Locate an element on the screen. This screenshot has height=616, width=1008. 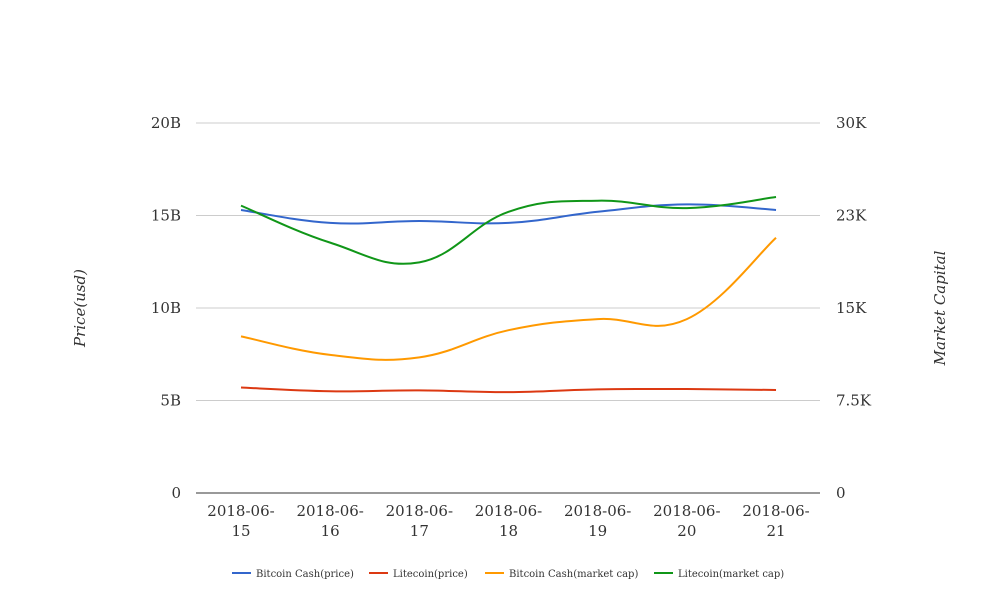
left-tick-label: 10B is located at coordinates (166, 308).